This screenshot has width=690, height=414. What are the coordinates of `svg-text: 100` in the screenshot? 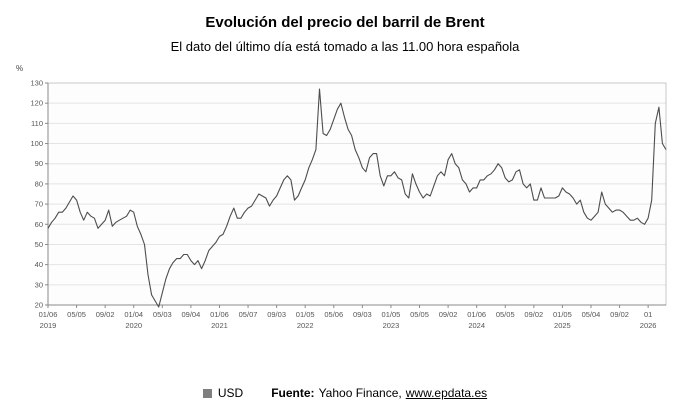 It's located at (36, 143).